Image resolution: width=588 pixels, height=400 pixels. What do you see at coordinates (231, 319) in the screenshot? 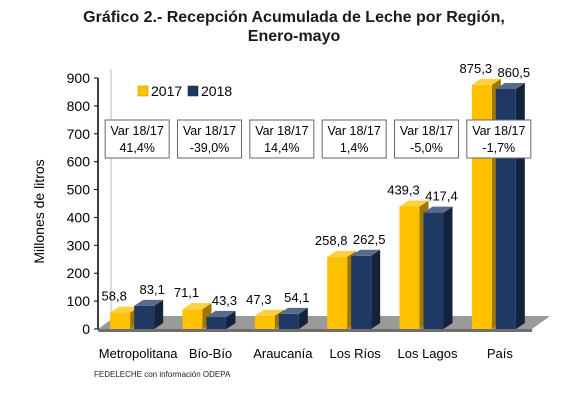
I see `bar-2018-1-side` at bounding box center [231, 319].